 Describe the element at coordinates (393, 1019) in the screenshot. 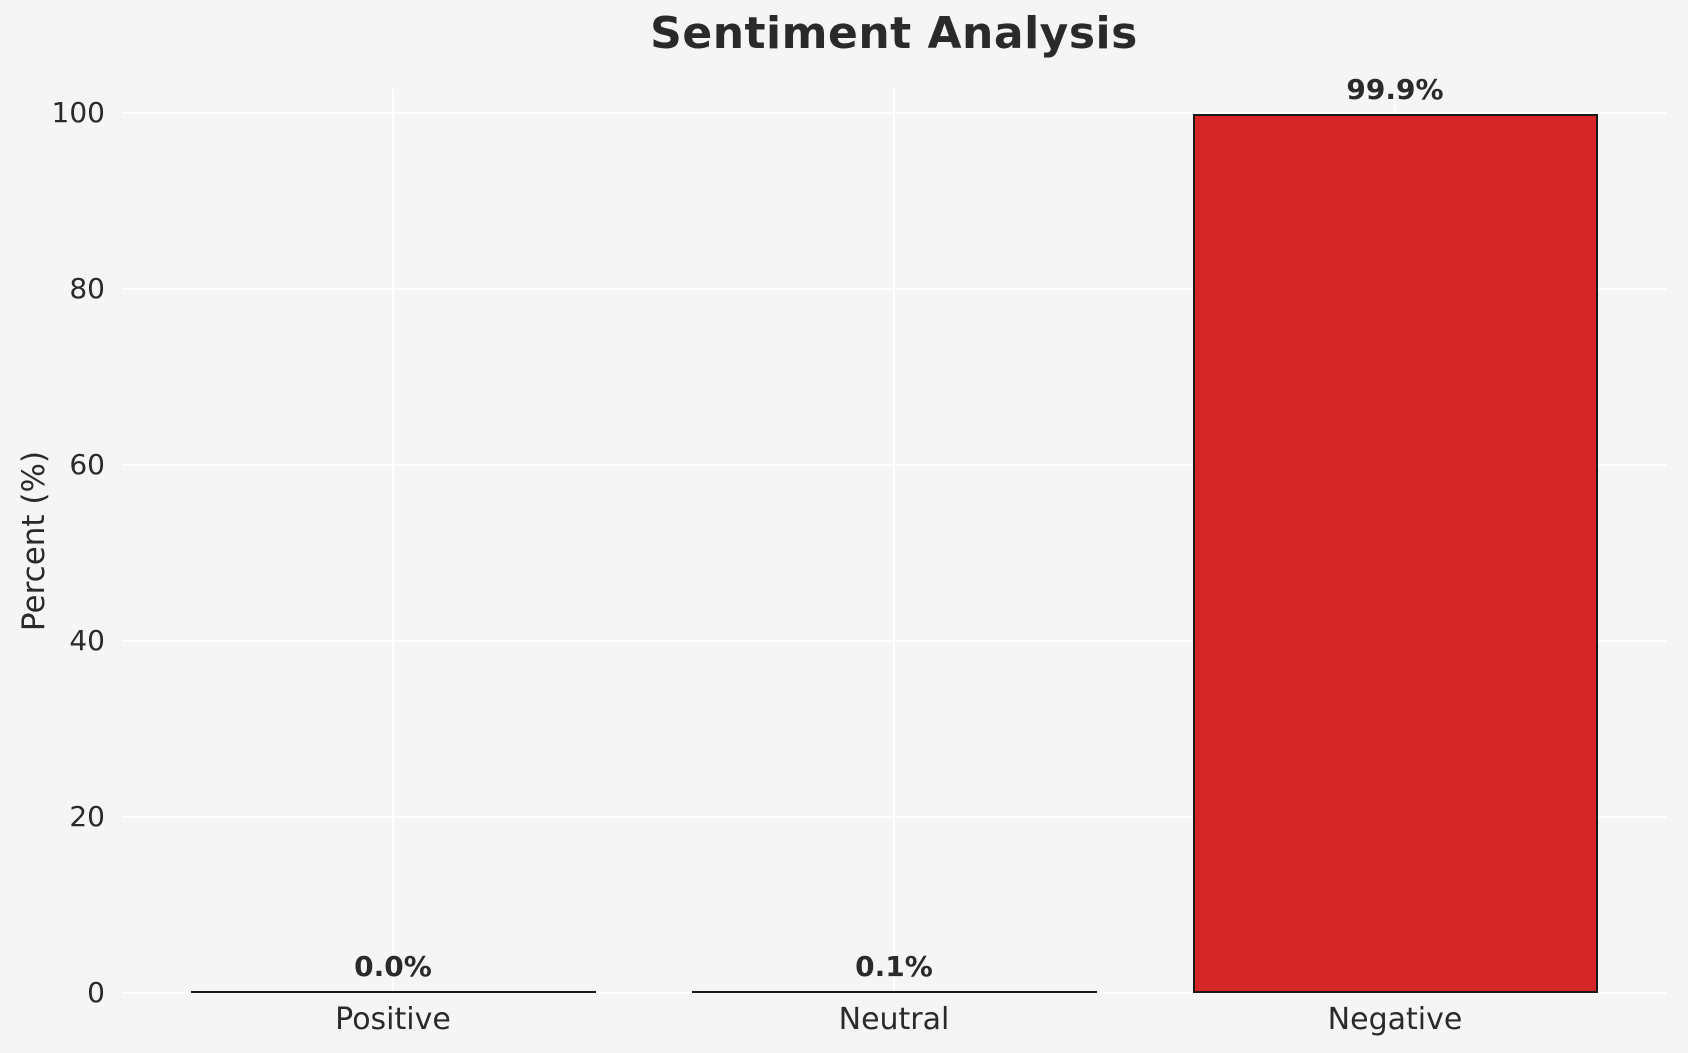

I see `x-tick-label-positive: Positive` at that location.